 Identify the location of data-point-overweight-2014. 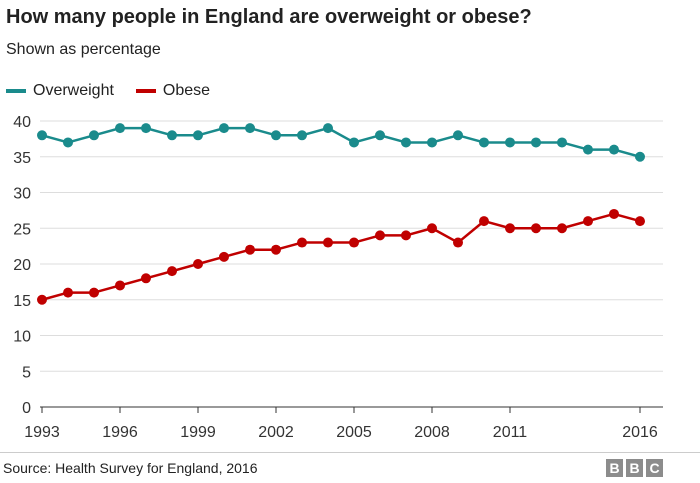
(588, 149).